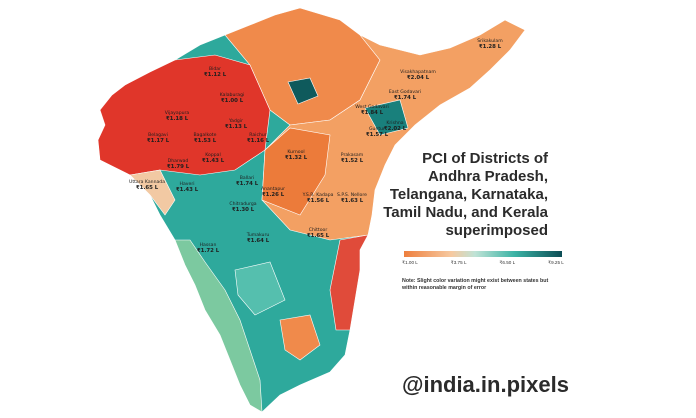  What do you see at coordinates (556, 262) in the screenshot?
I see `legend-label: ₹9.25 L` at bounding box center [556, 262].